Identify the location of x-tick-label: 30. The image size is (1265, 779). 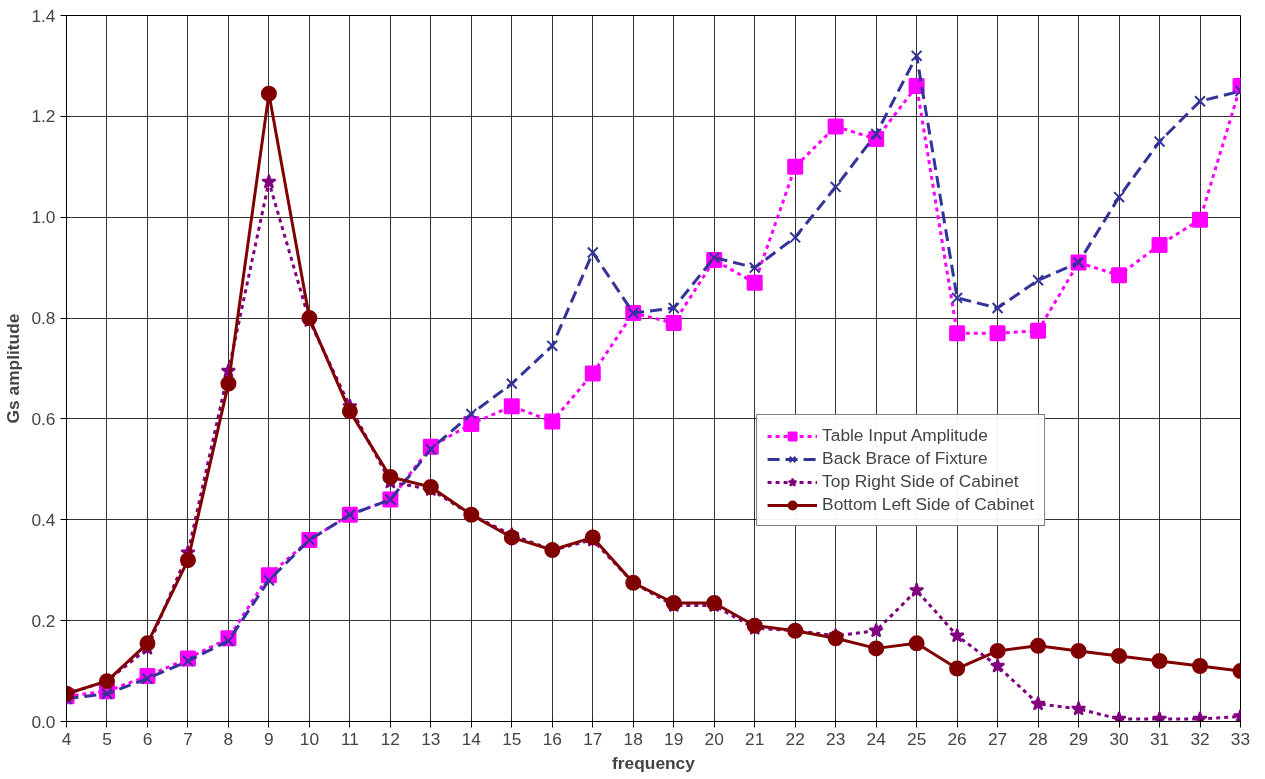
(1119, 738).